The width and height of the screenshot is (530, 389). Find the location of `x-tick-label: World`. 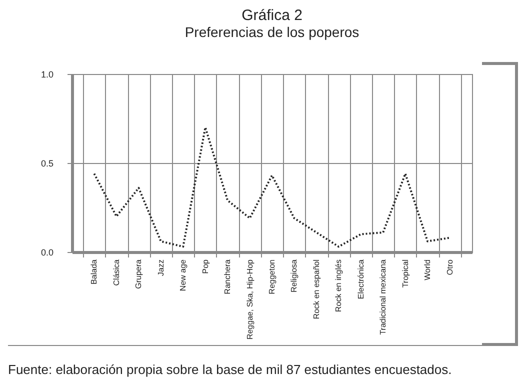

x-tick-label: World is located at coordinates (427, 270).